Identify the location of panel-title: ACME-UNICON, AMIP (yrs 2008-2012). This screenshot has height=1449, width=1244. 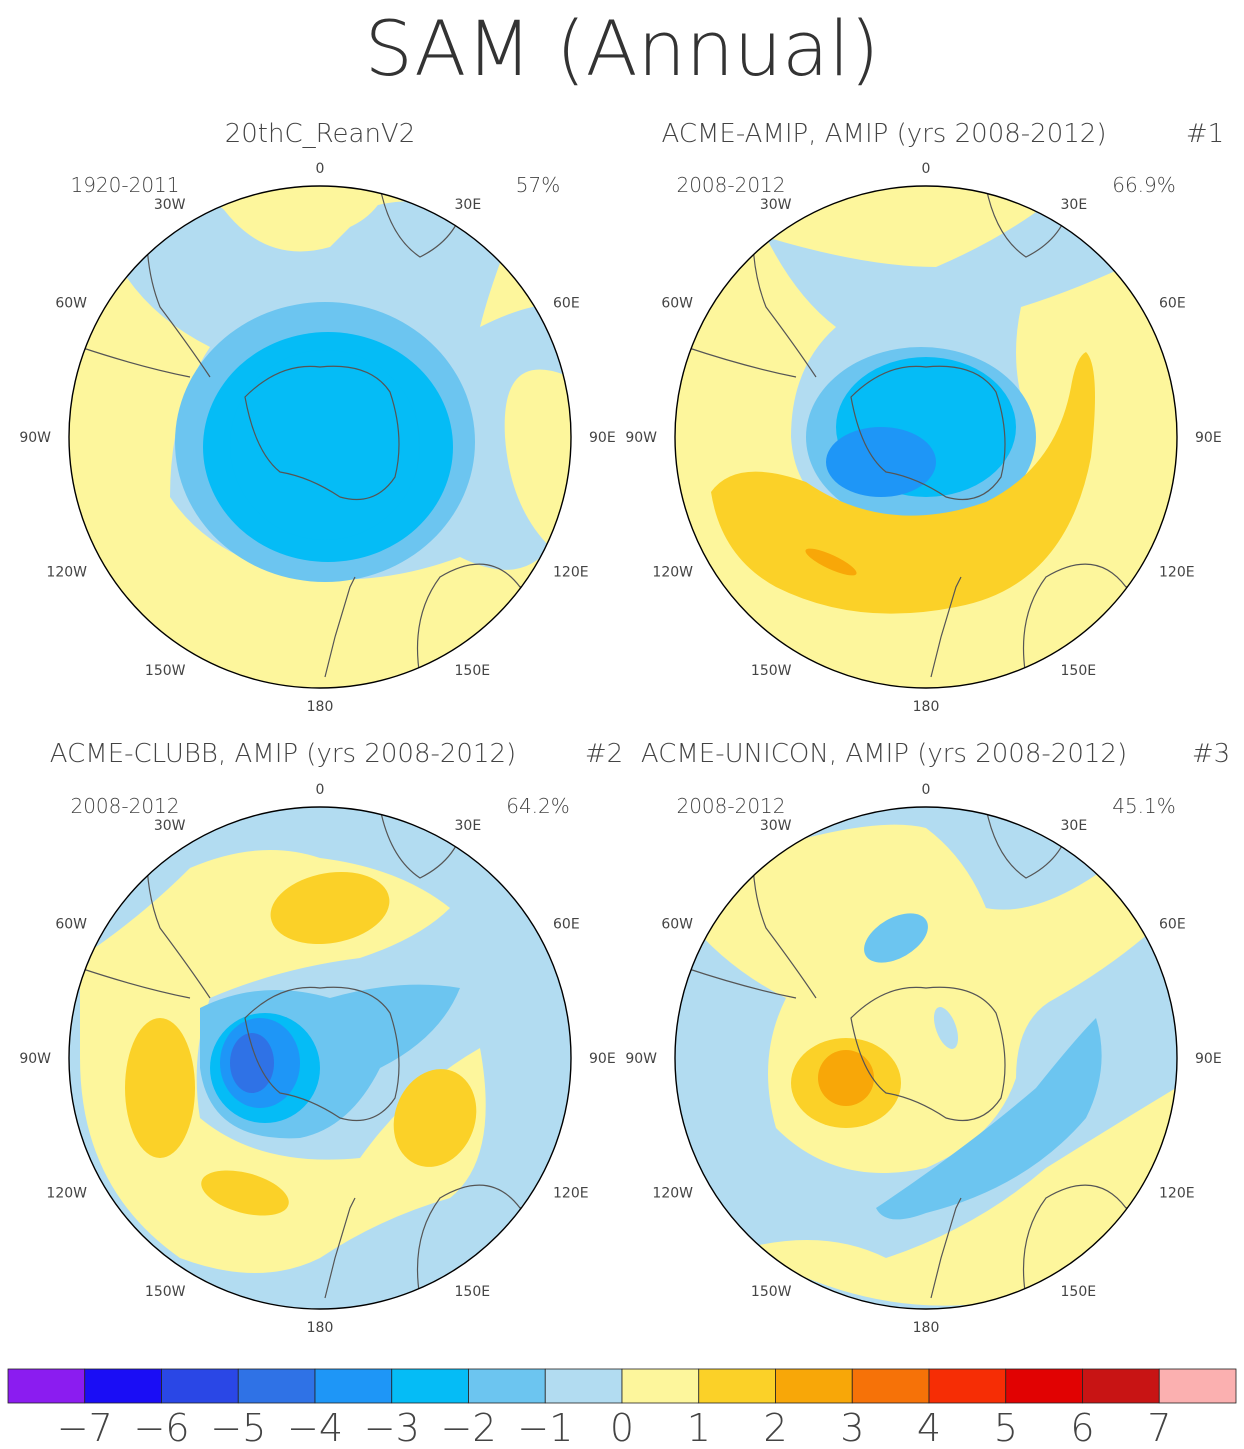
(884, 754).